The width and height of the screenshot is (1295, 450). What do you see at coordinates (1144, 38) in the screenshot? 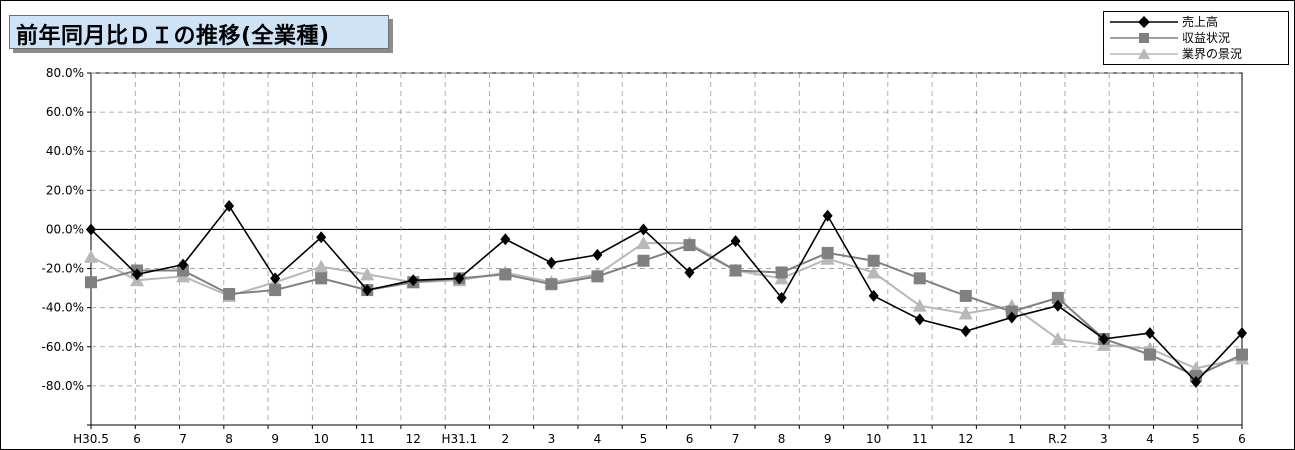
I see `legend-marker-square-icon` at bounding box center [1144, 38].